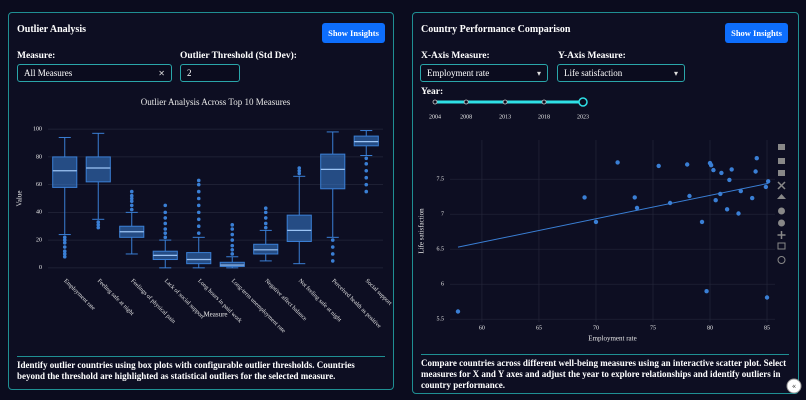 This screenshot has width=806, height=400. What do you see at coordinates (612, 339) in the screenshot?
I see `x-axis-label: Employment rate` at bounding box center [612, 339].